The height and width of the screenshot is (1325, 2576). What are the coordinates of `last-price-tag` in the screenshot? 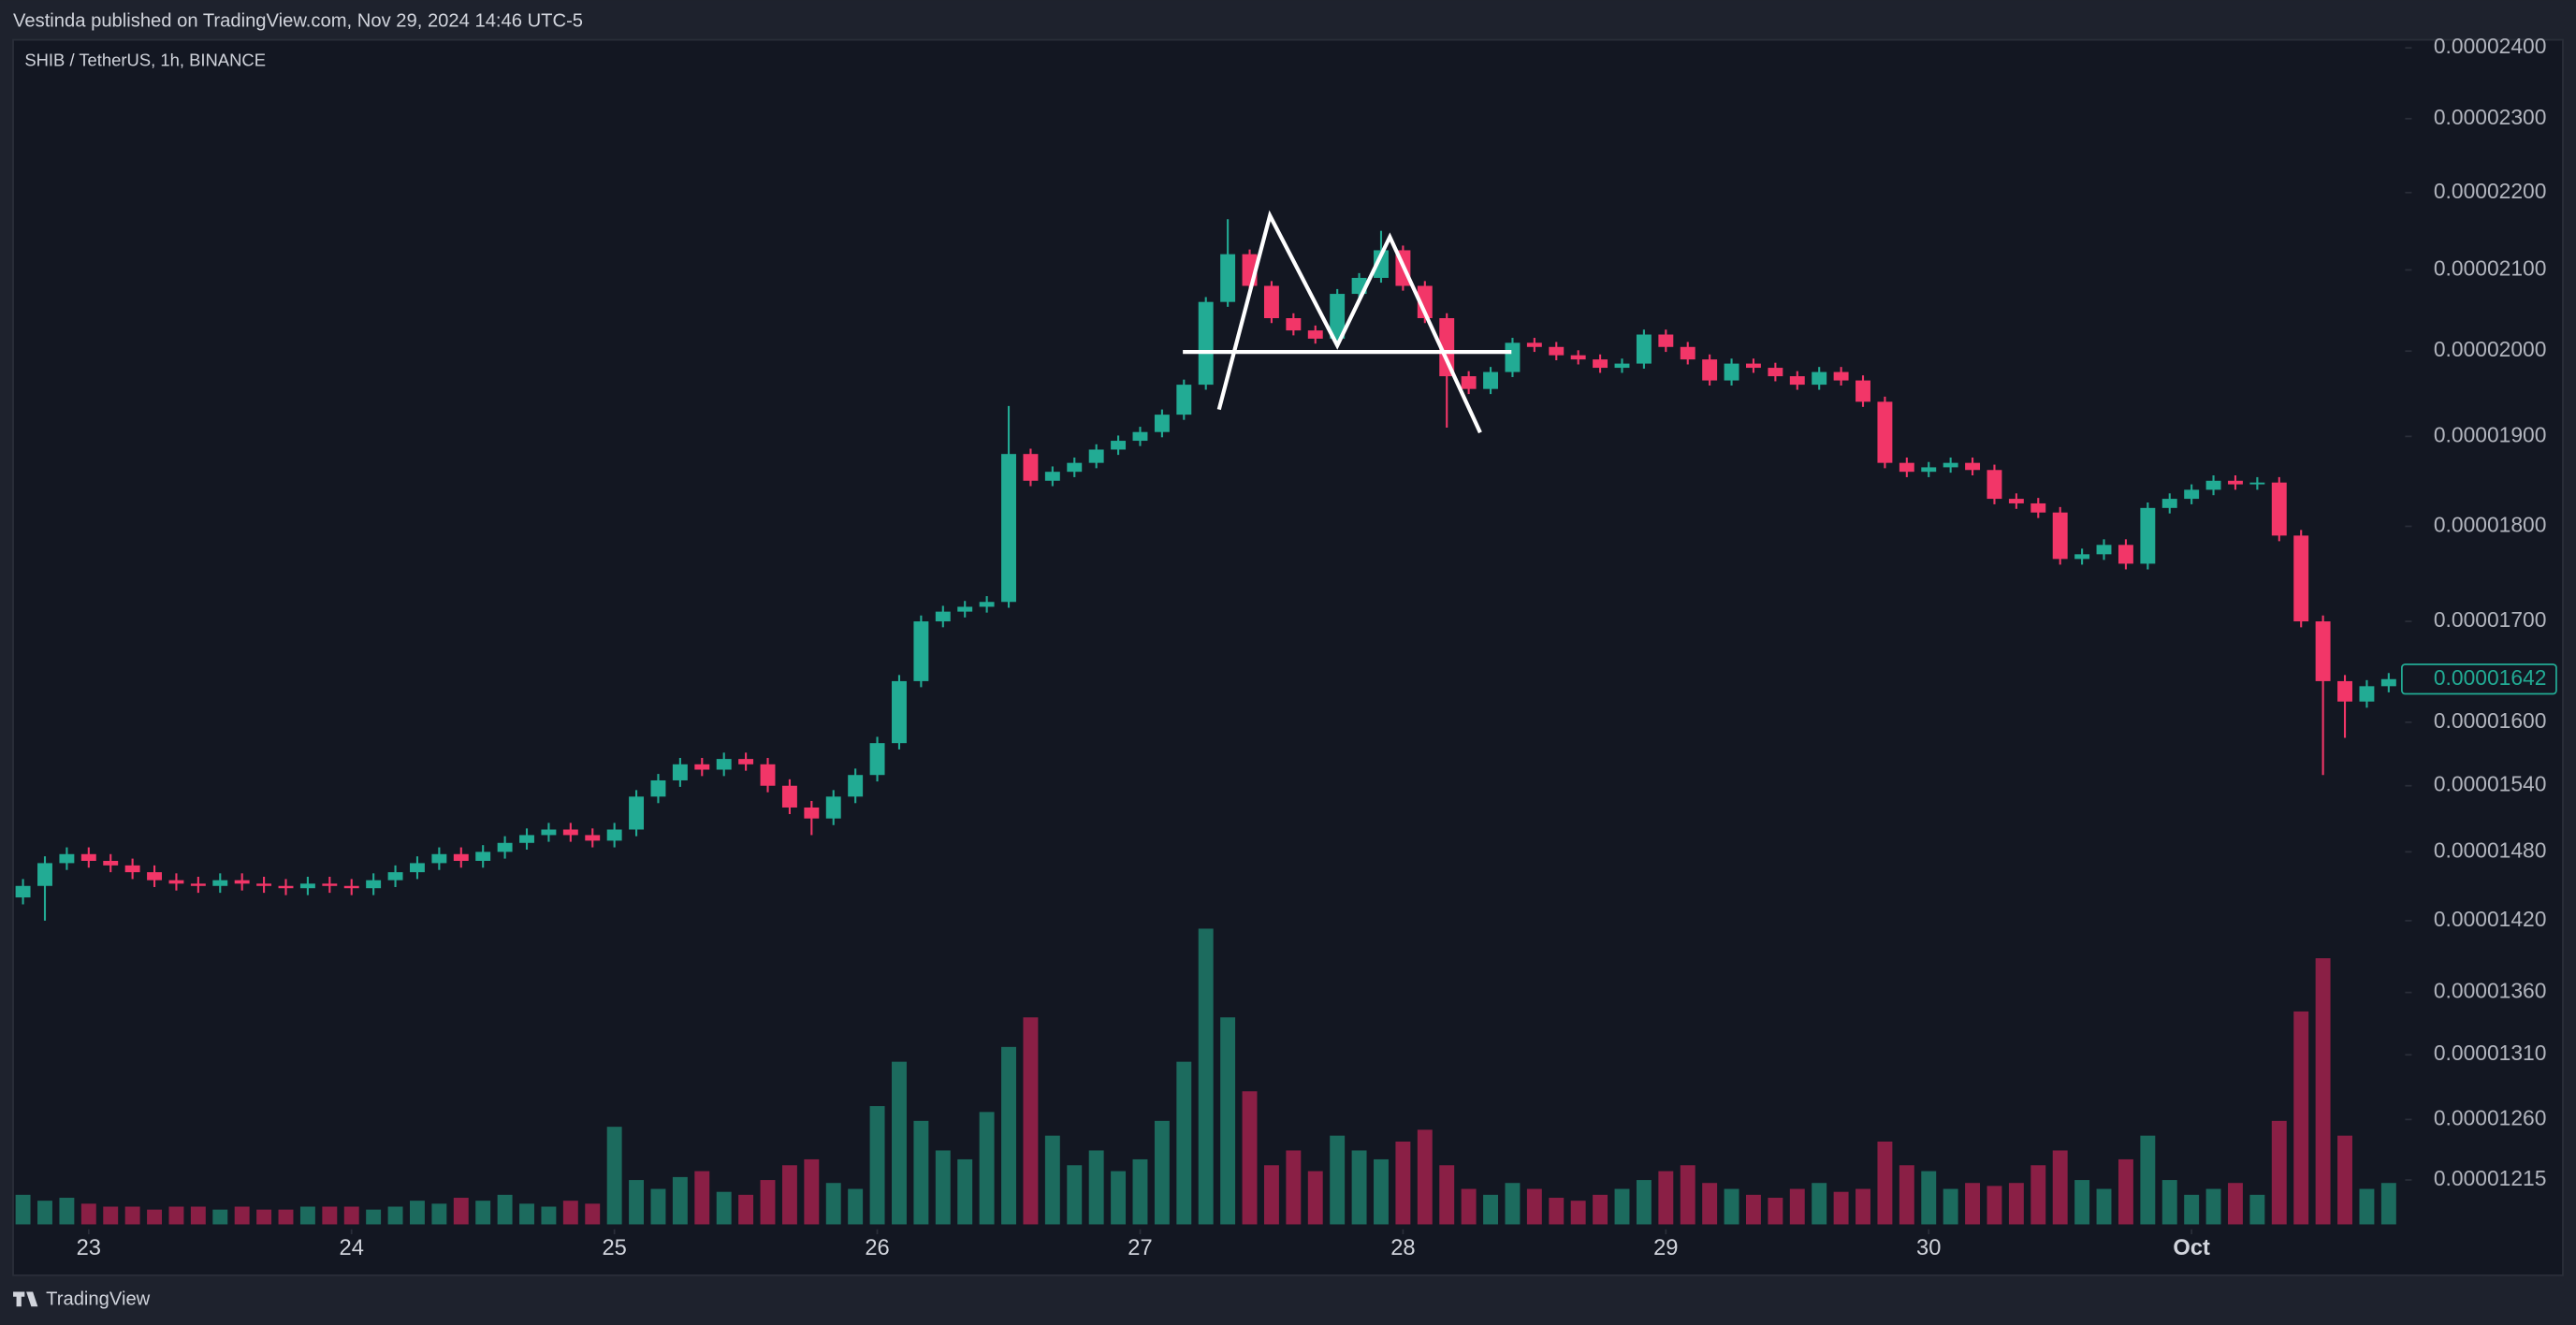 It's located at (2479, 679).